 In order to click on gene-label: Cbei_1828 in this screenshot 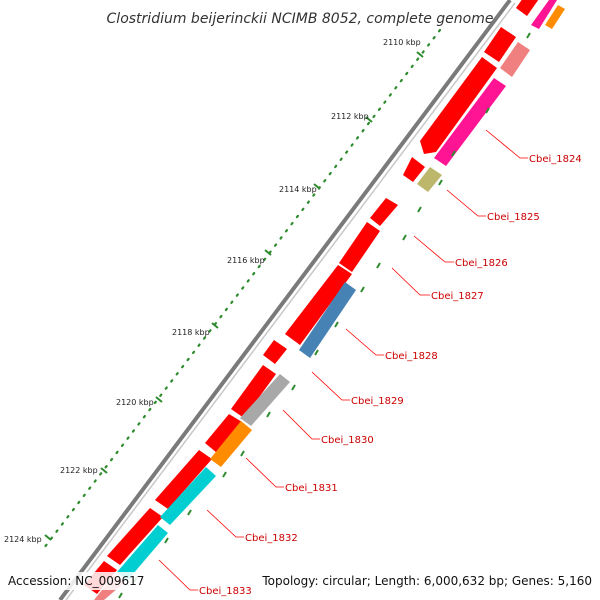, I will do `click(411, 356)`.